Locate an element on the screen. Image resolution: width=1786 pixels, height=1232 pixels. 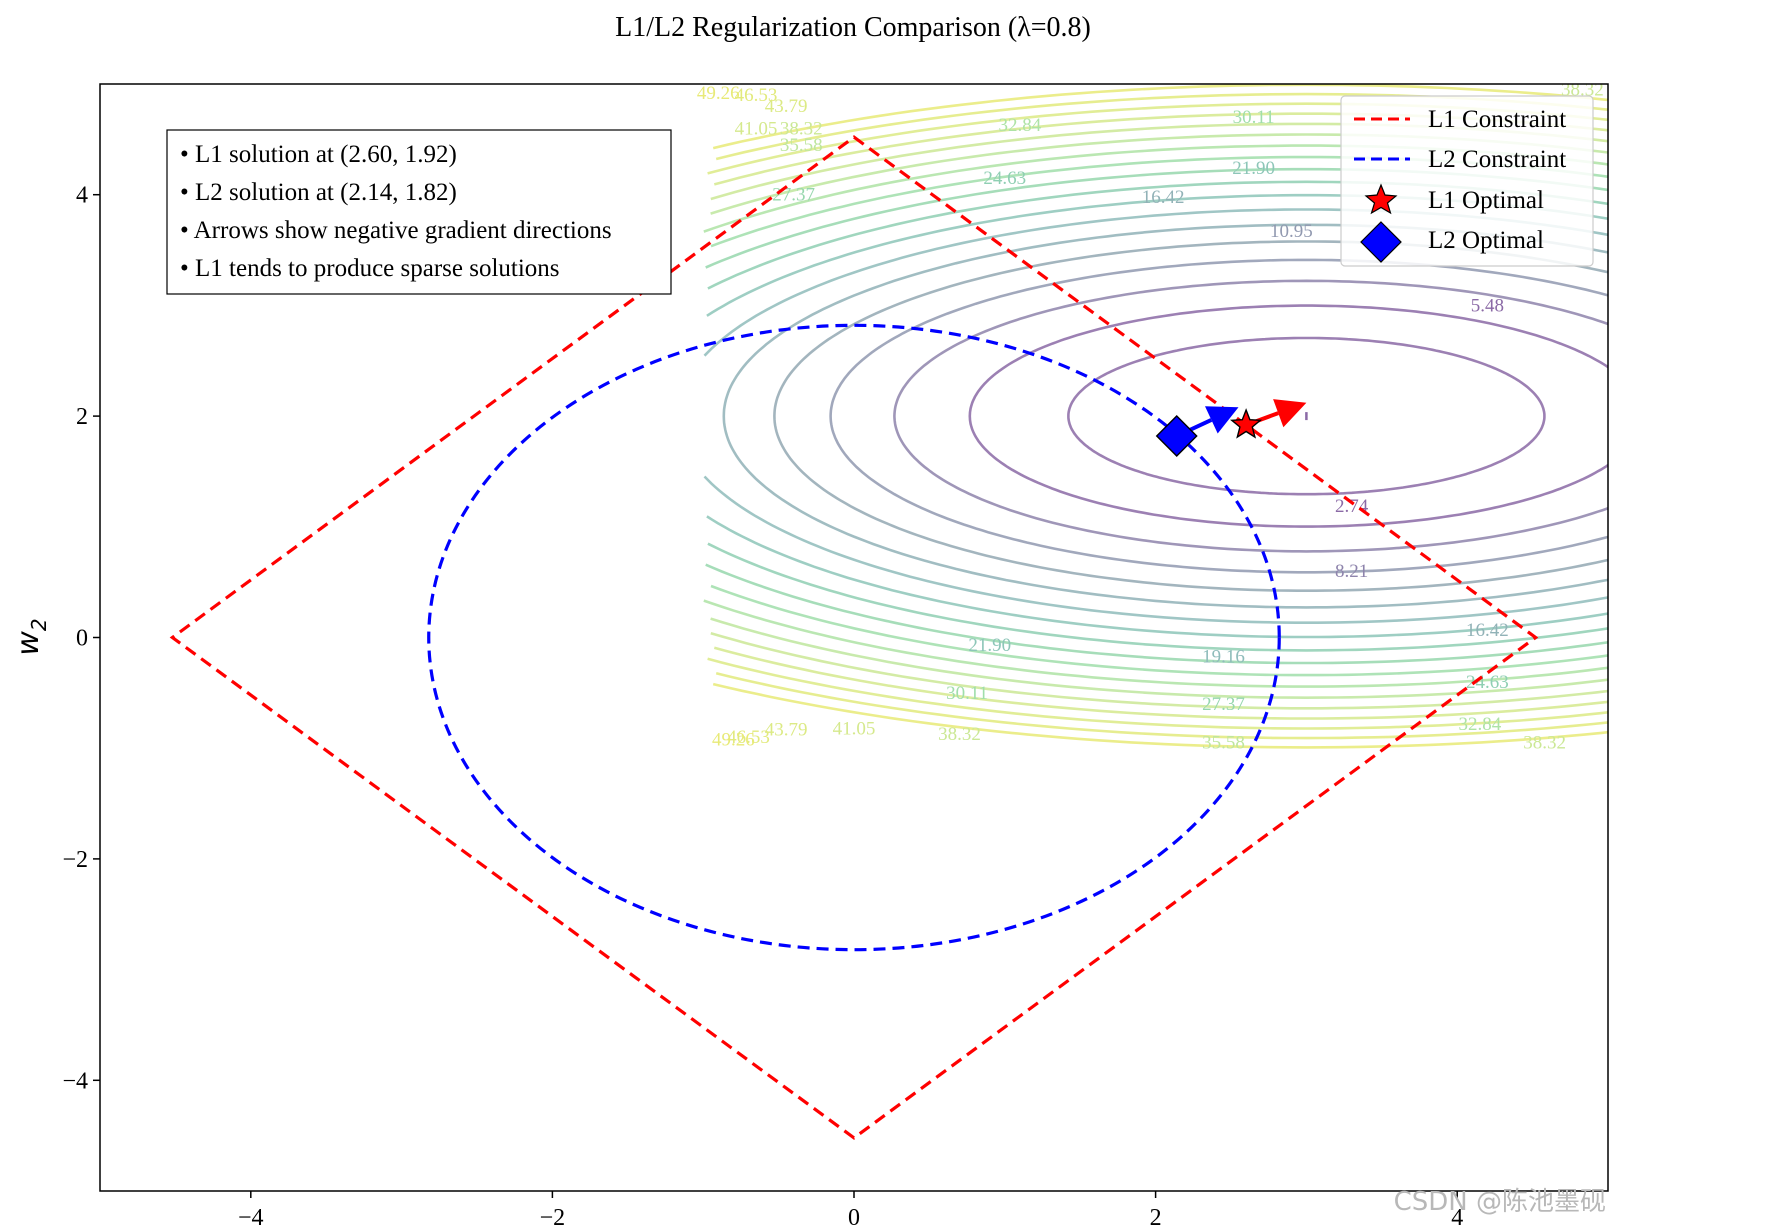
optimal-markers is located at coordinates (1231, 433).